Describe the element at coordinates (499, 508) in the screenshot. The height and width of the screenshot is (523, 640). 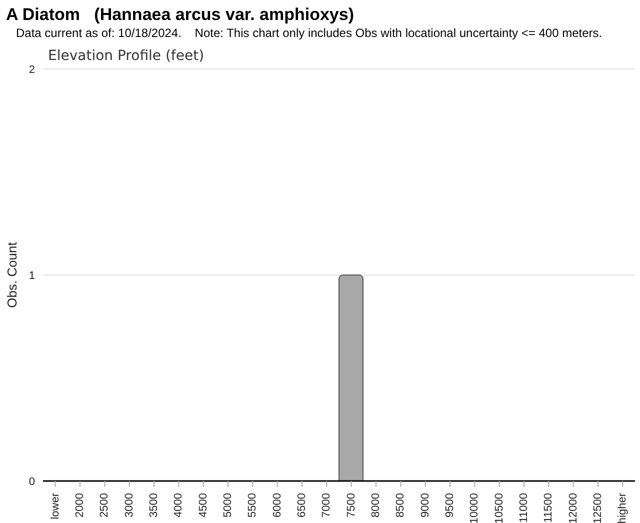
I see `x-tick-label: 10500` at that location.